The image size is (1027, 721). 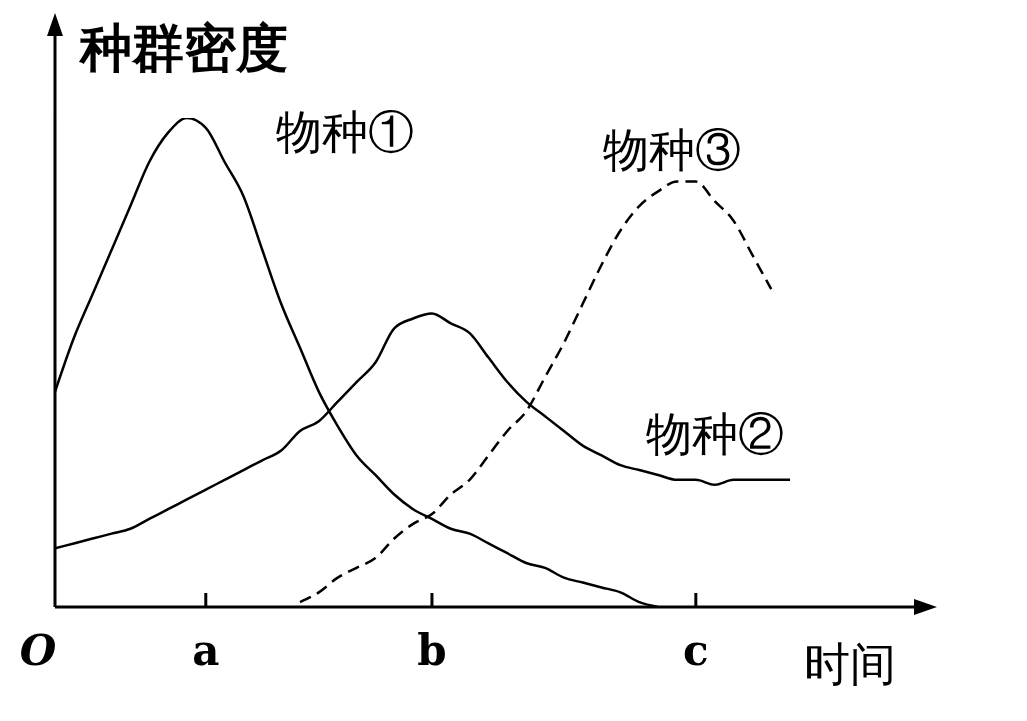 I want to click on y-axis-title: 种群密度, so click(x=183, y=47).